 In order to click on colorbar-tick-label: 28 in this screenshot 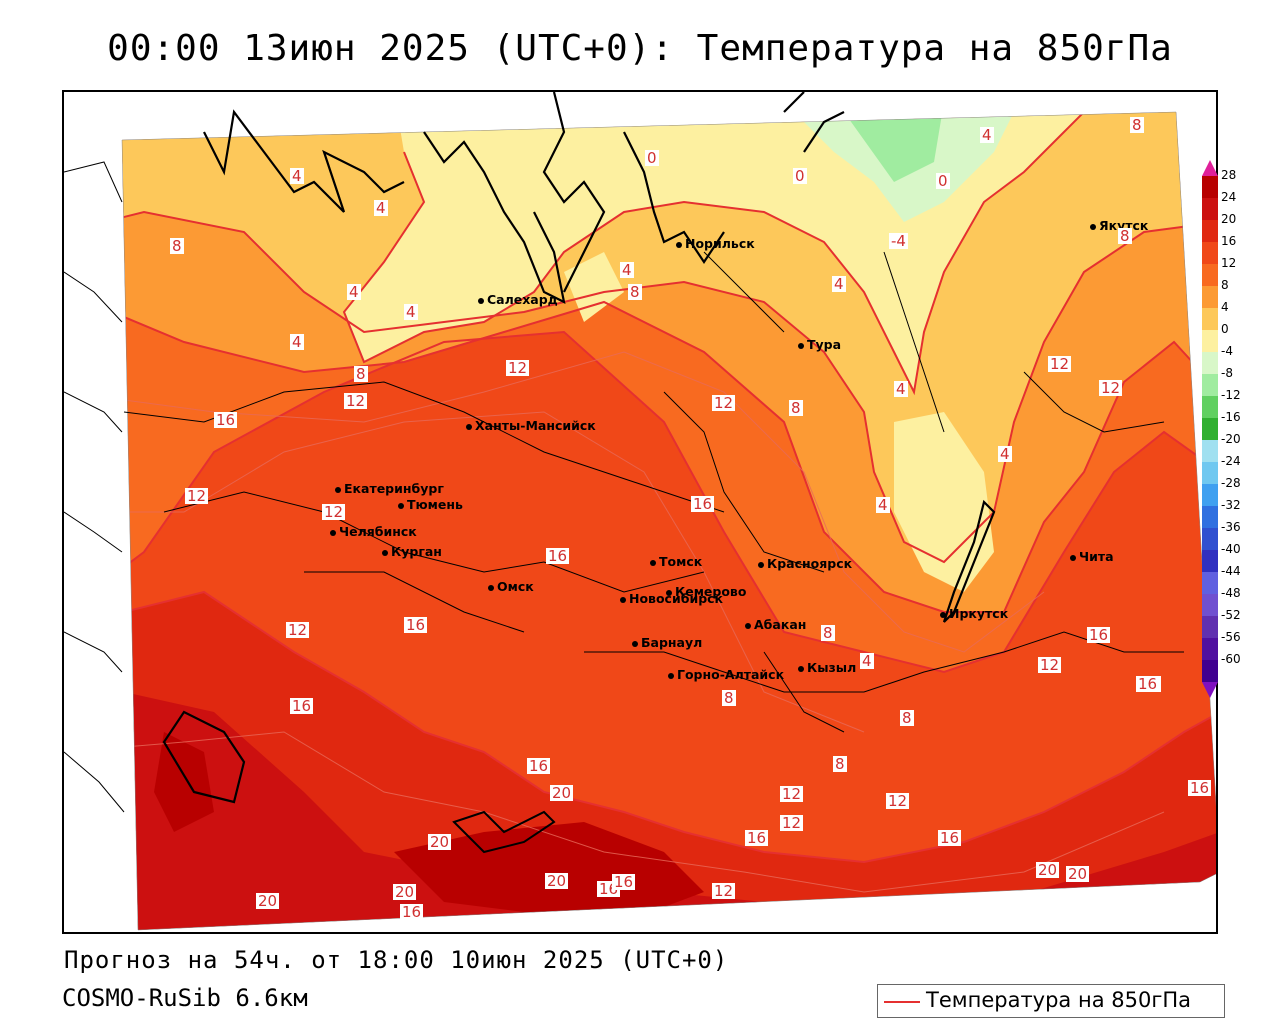, I will do `click(1229, 175)`.